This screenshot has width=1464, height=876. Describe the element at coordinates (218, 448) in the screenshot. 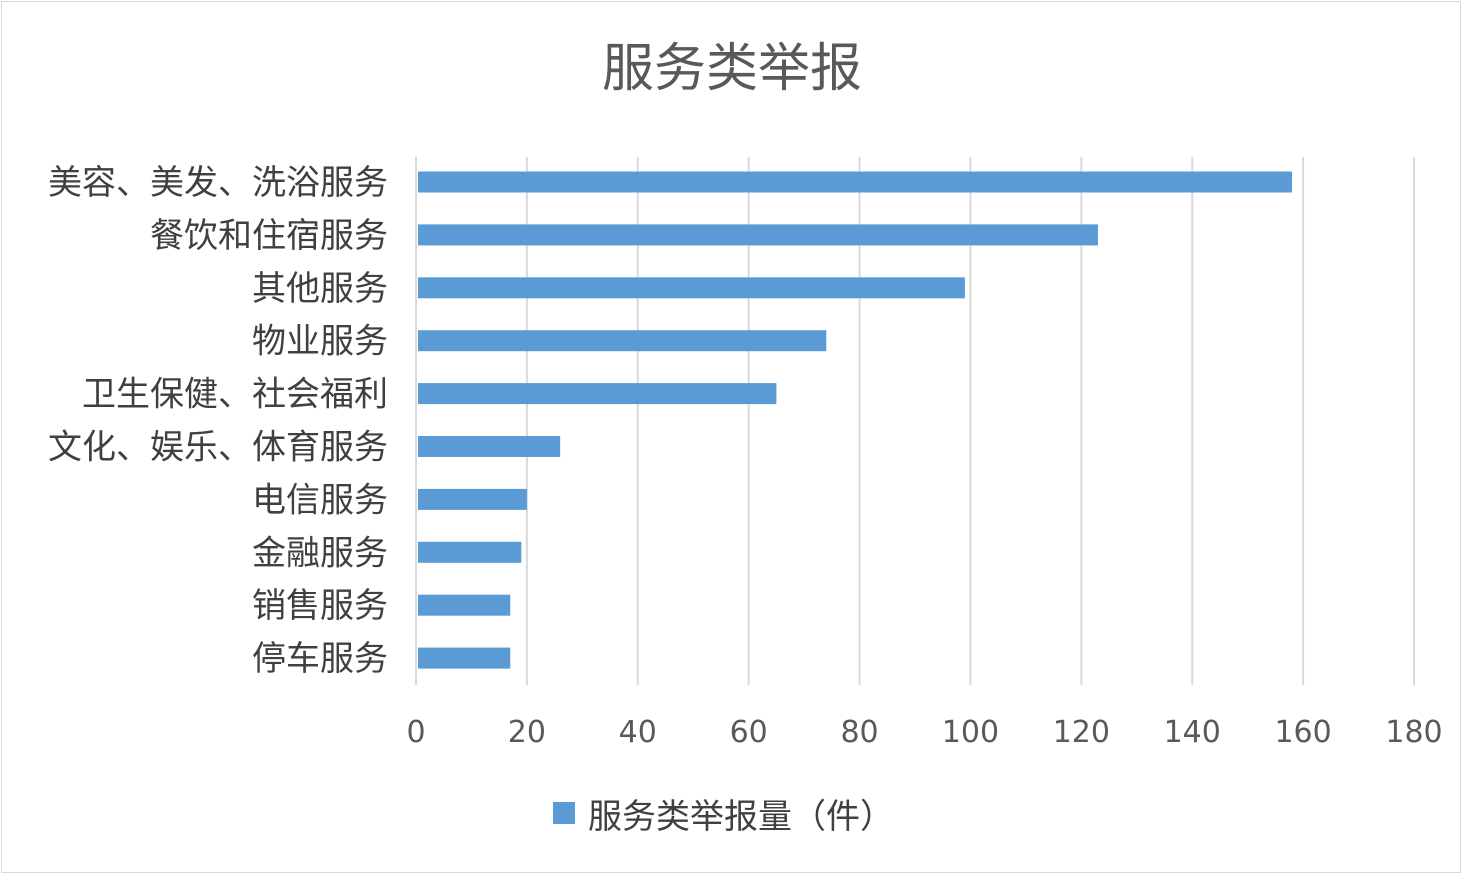

I see `category-label: 文化、娱乐、体育服务` at that location.